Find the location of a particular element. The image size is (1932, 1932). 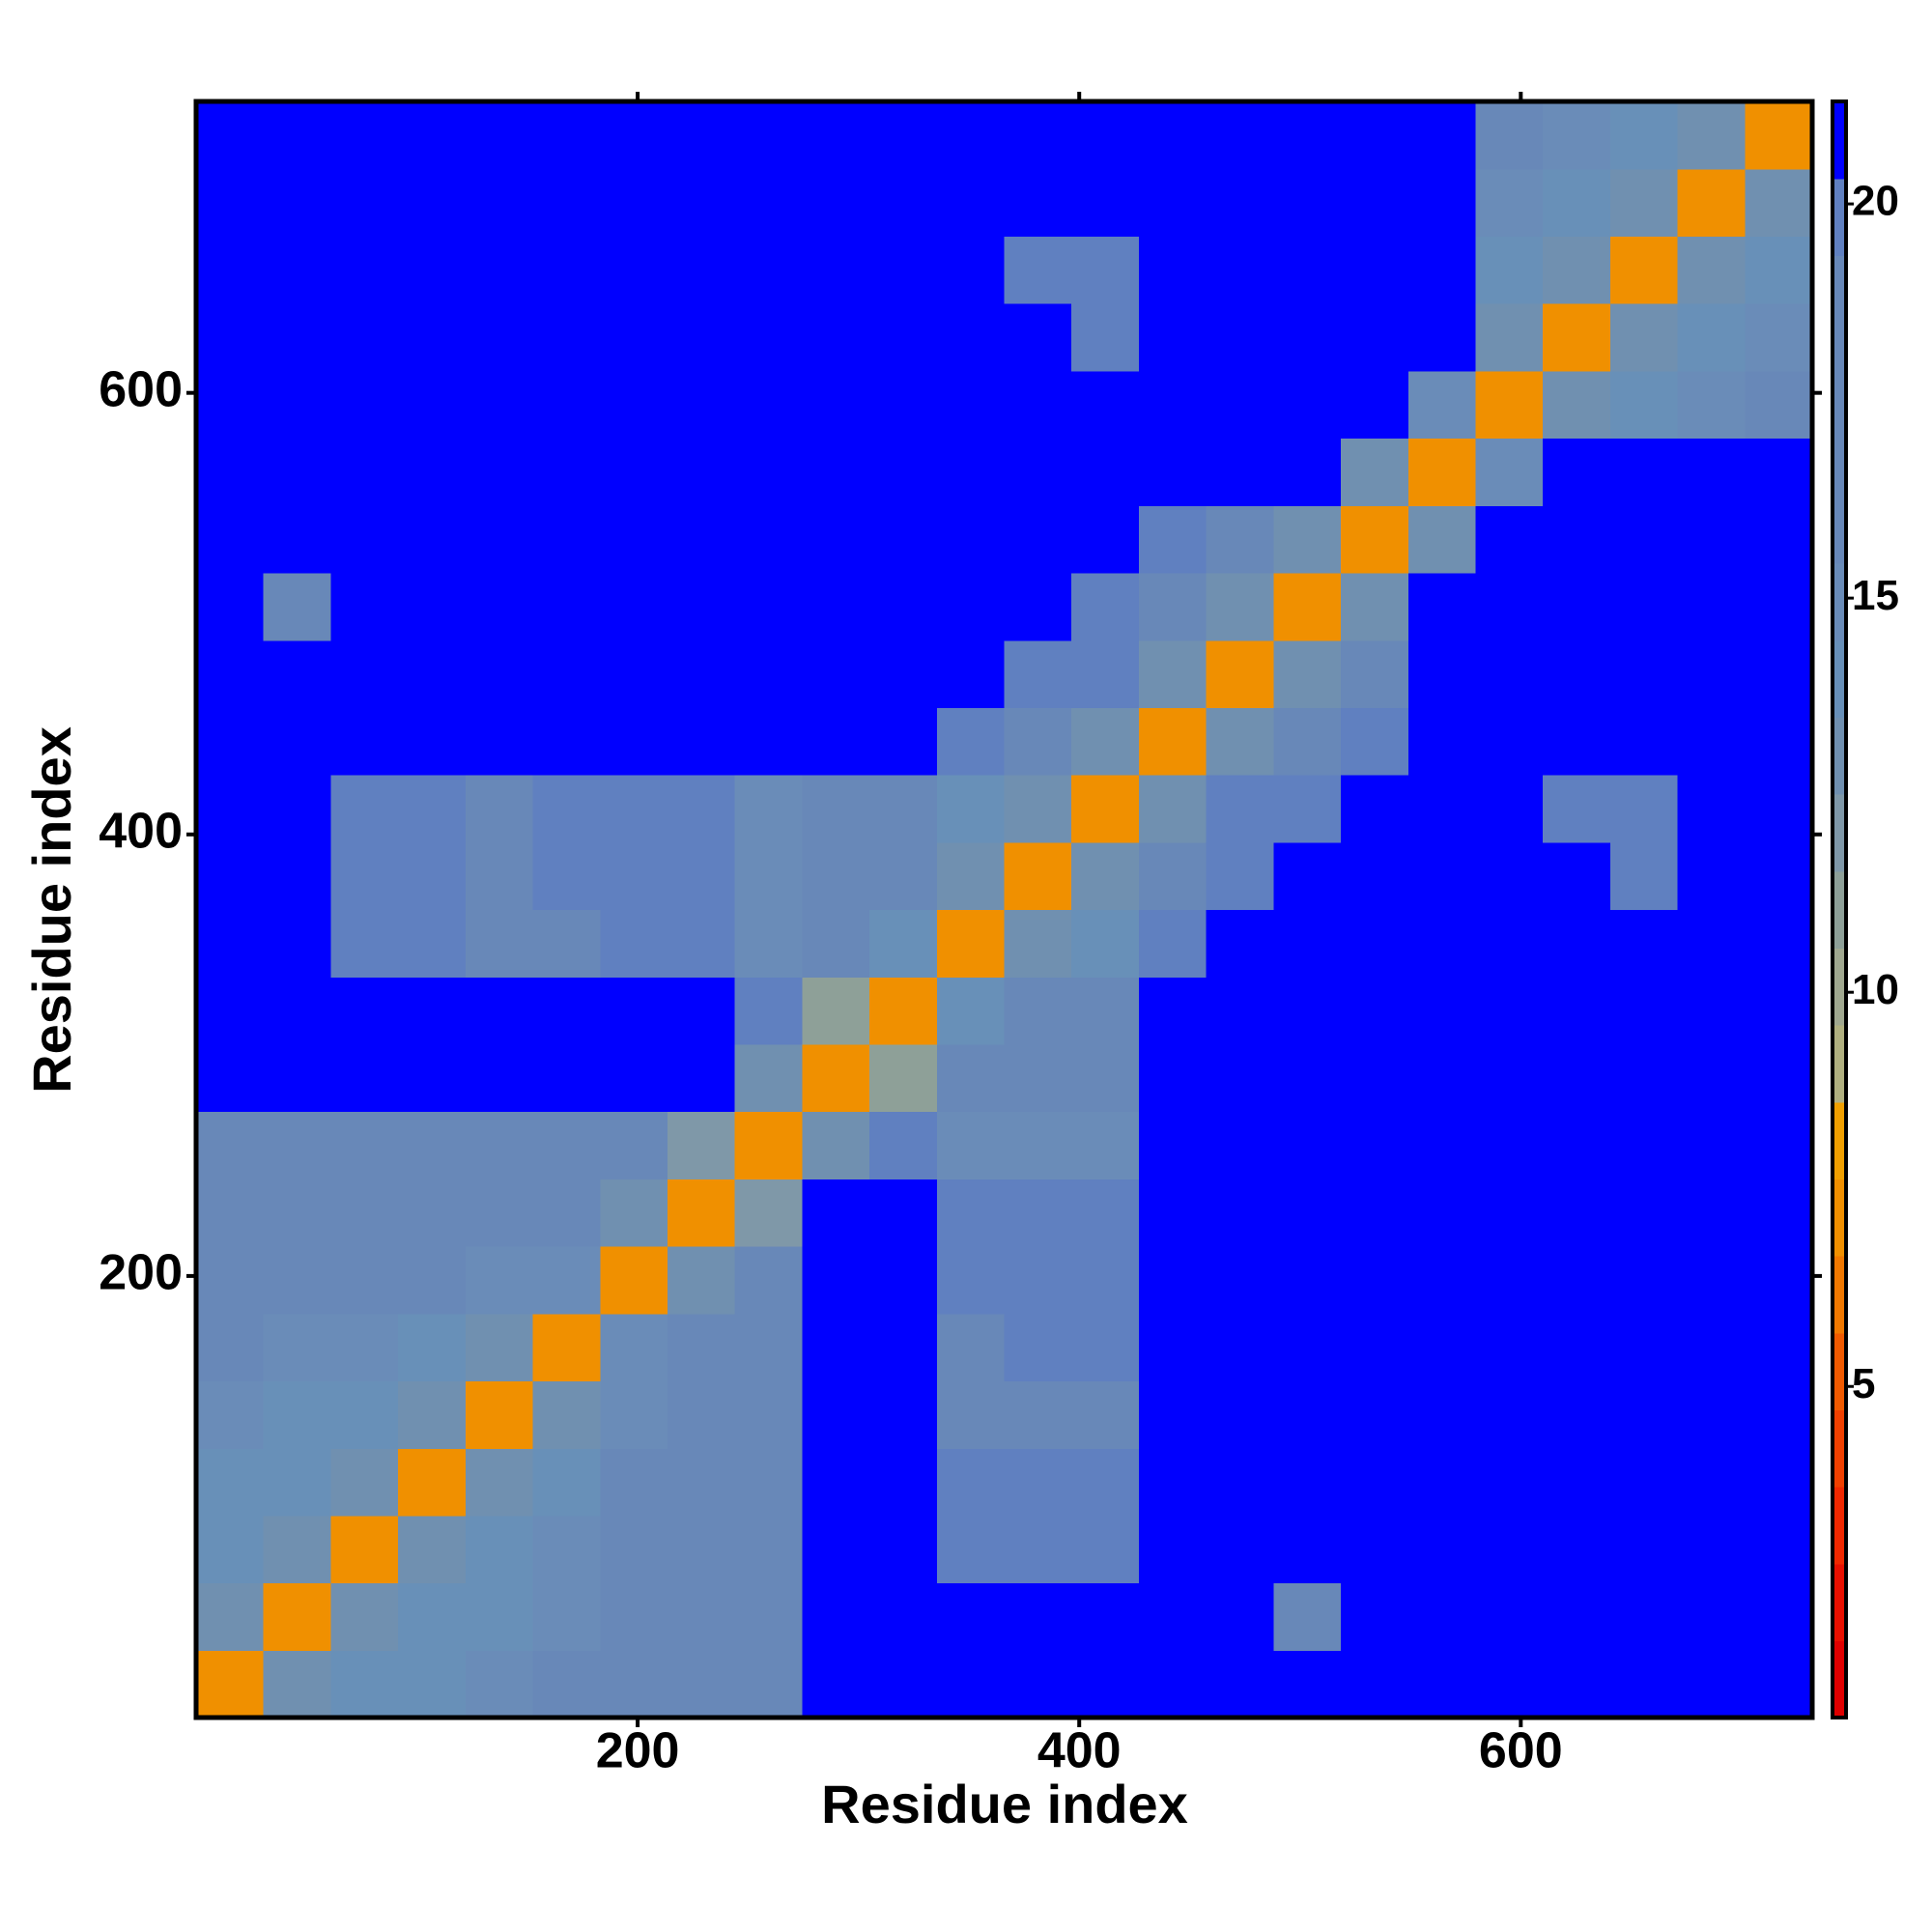

x-tick-label: 400 is located at coordinates (1079, 1751).